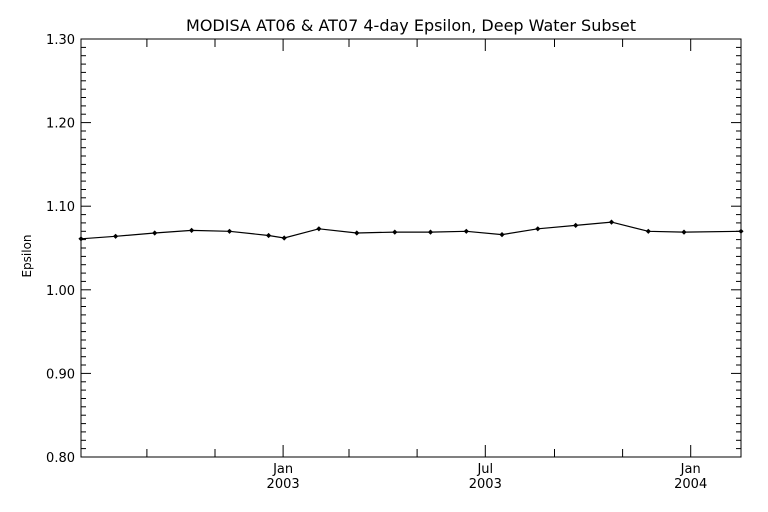 Image resolution: width=768 pixels, height=512 pixels. Describe the element at coordinates (60, 40) in the screenshot. I see `y-tick-label: 1.30` at that location.